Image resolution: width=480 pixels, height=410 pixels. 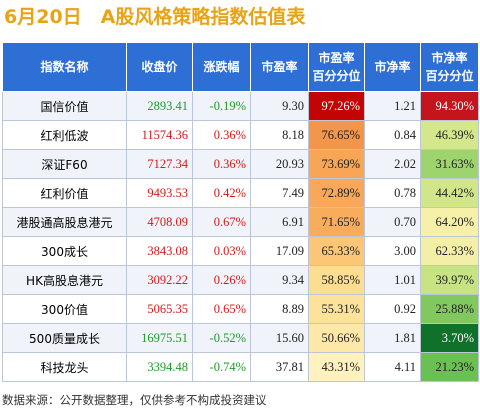 I want to click on header-index-name: 指数名称, so click(x=64, y=67).